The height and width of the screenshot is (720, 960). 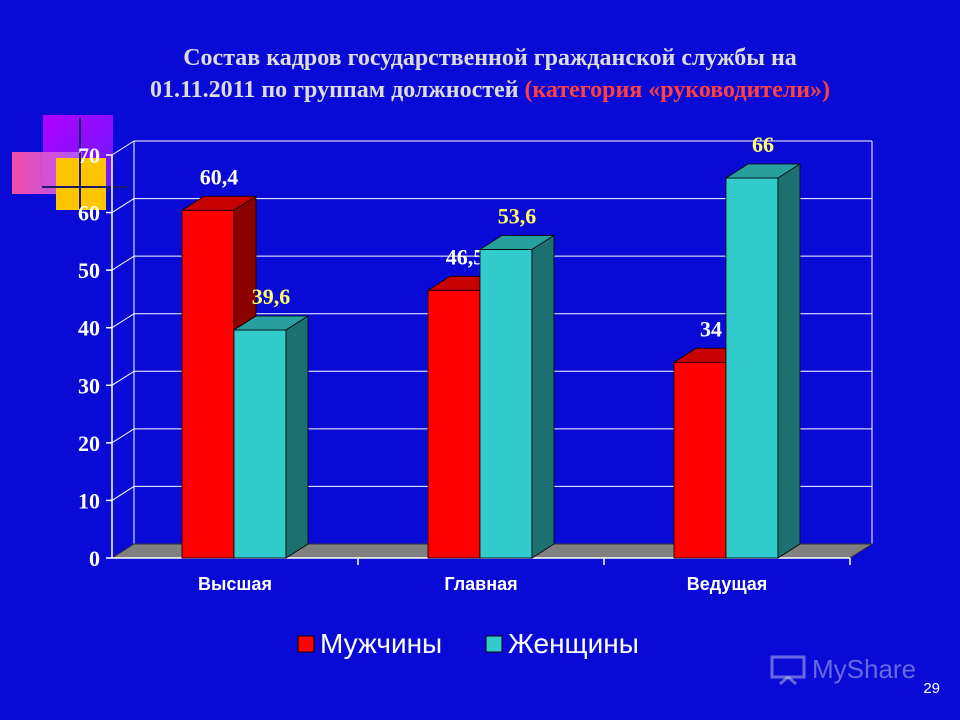 I want to click on data-label: 39,6, so click(x=271, y=296).